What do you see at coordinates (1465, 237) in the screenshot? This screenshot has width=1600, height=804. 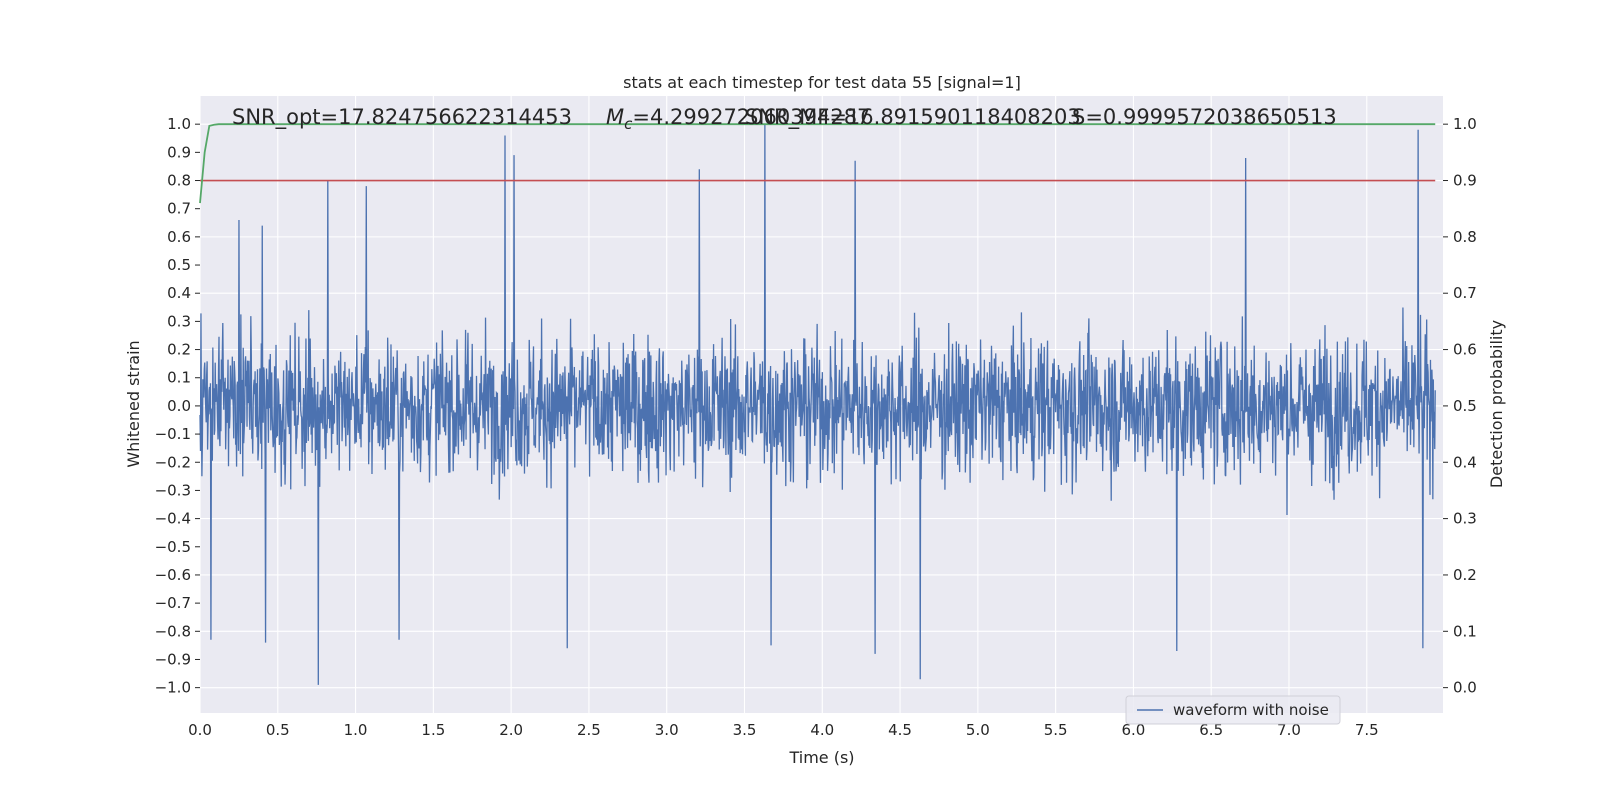 I see `y2-tick-label: 0.8` at bounding box center [1465, 237].